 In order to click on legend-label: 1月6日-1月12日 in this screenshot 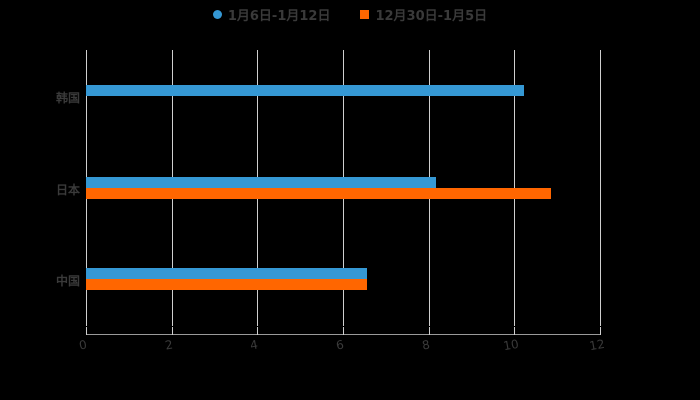, I will do `click(279, 16)`.